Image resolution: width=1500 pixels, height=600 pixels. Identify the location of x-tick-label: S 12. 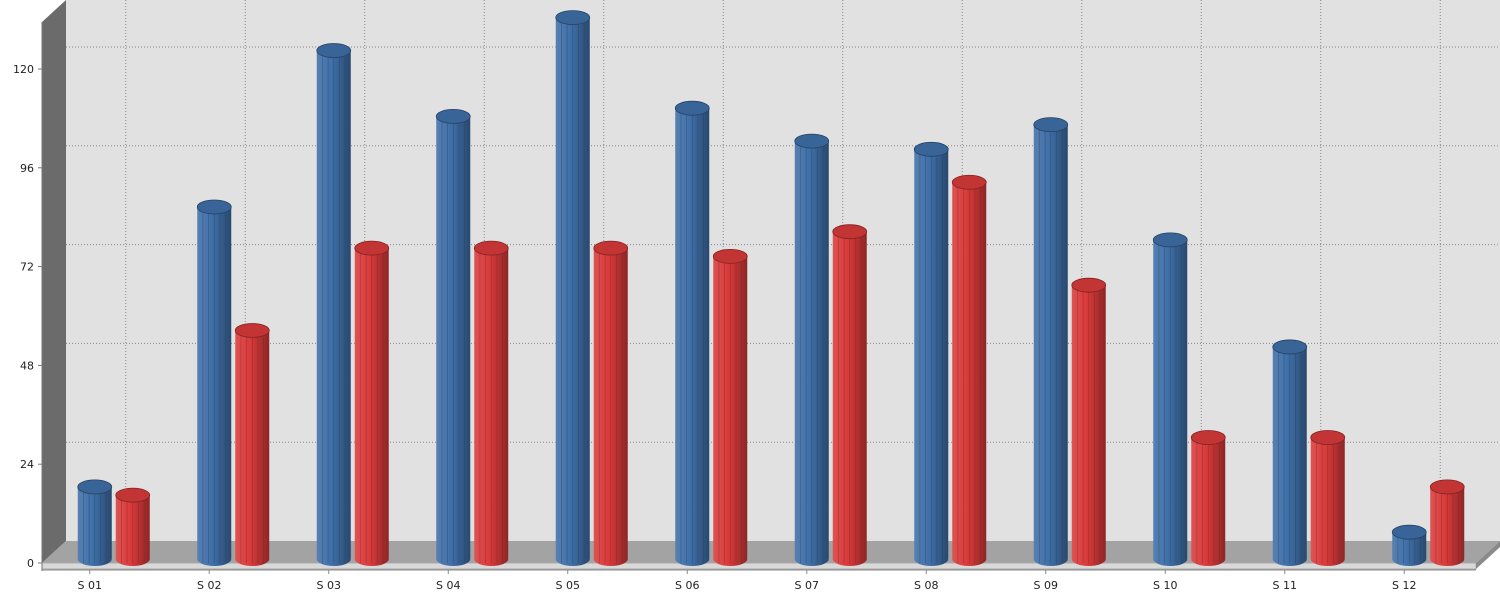
(1404, 585).